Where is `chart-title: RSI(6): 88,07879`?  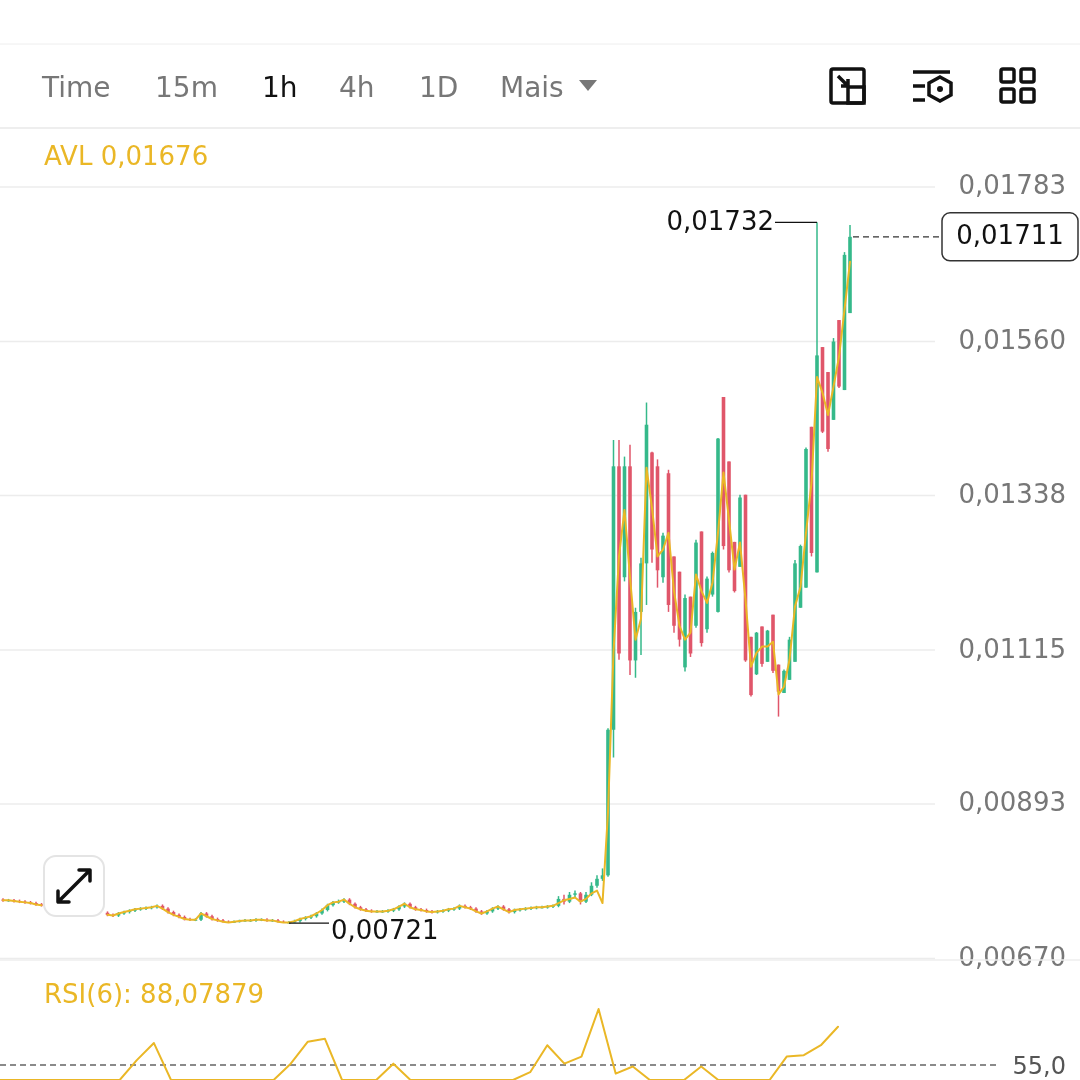
chart-title: RSI(6): 88,07879 is located at coordinates (154, 994).